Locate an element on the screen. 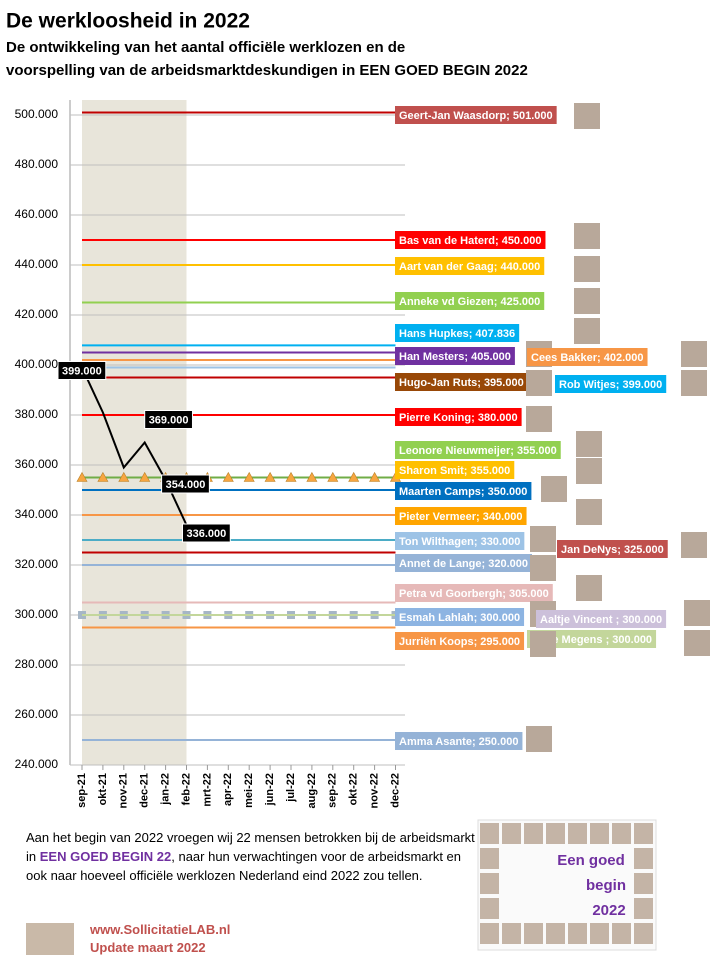 This screenshot has width=720, height=960. actual-label: 399.000 is located at coordinates (82, 371).